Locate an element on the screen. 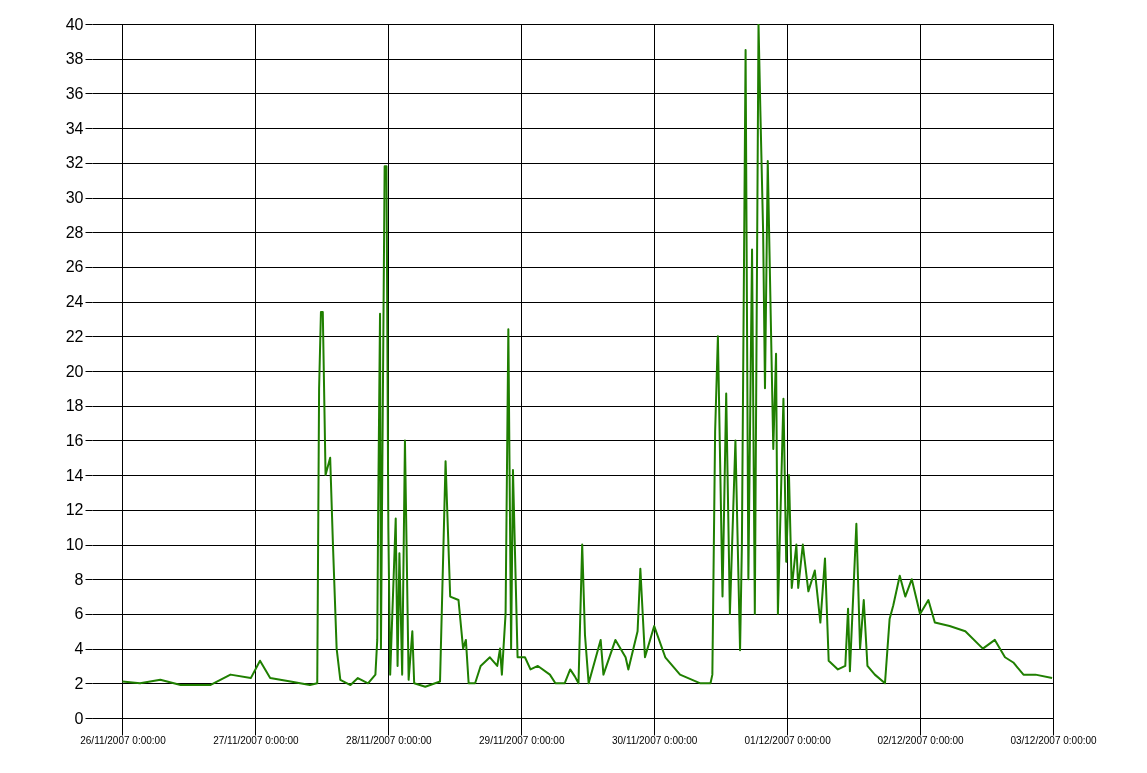  y-tick-label: 18 is located at coordinates (74, 406).